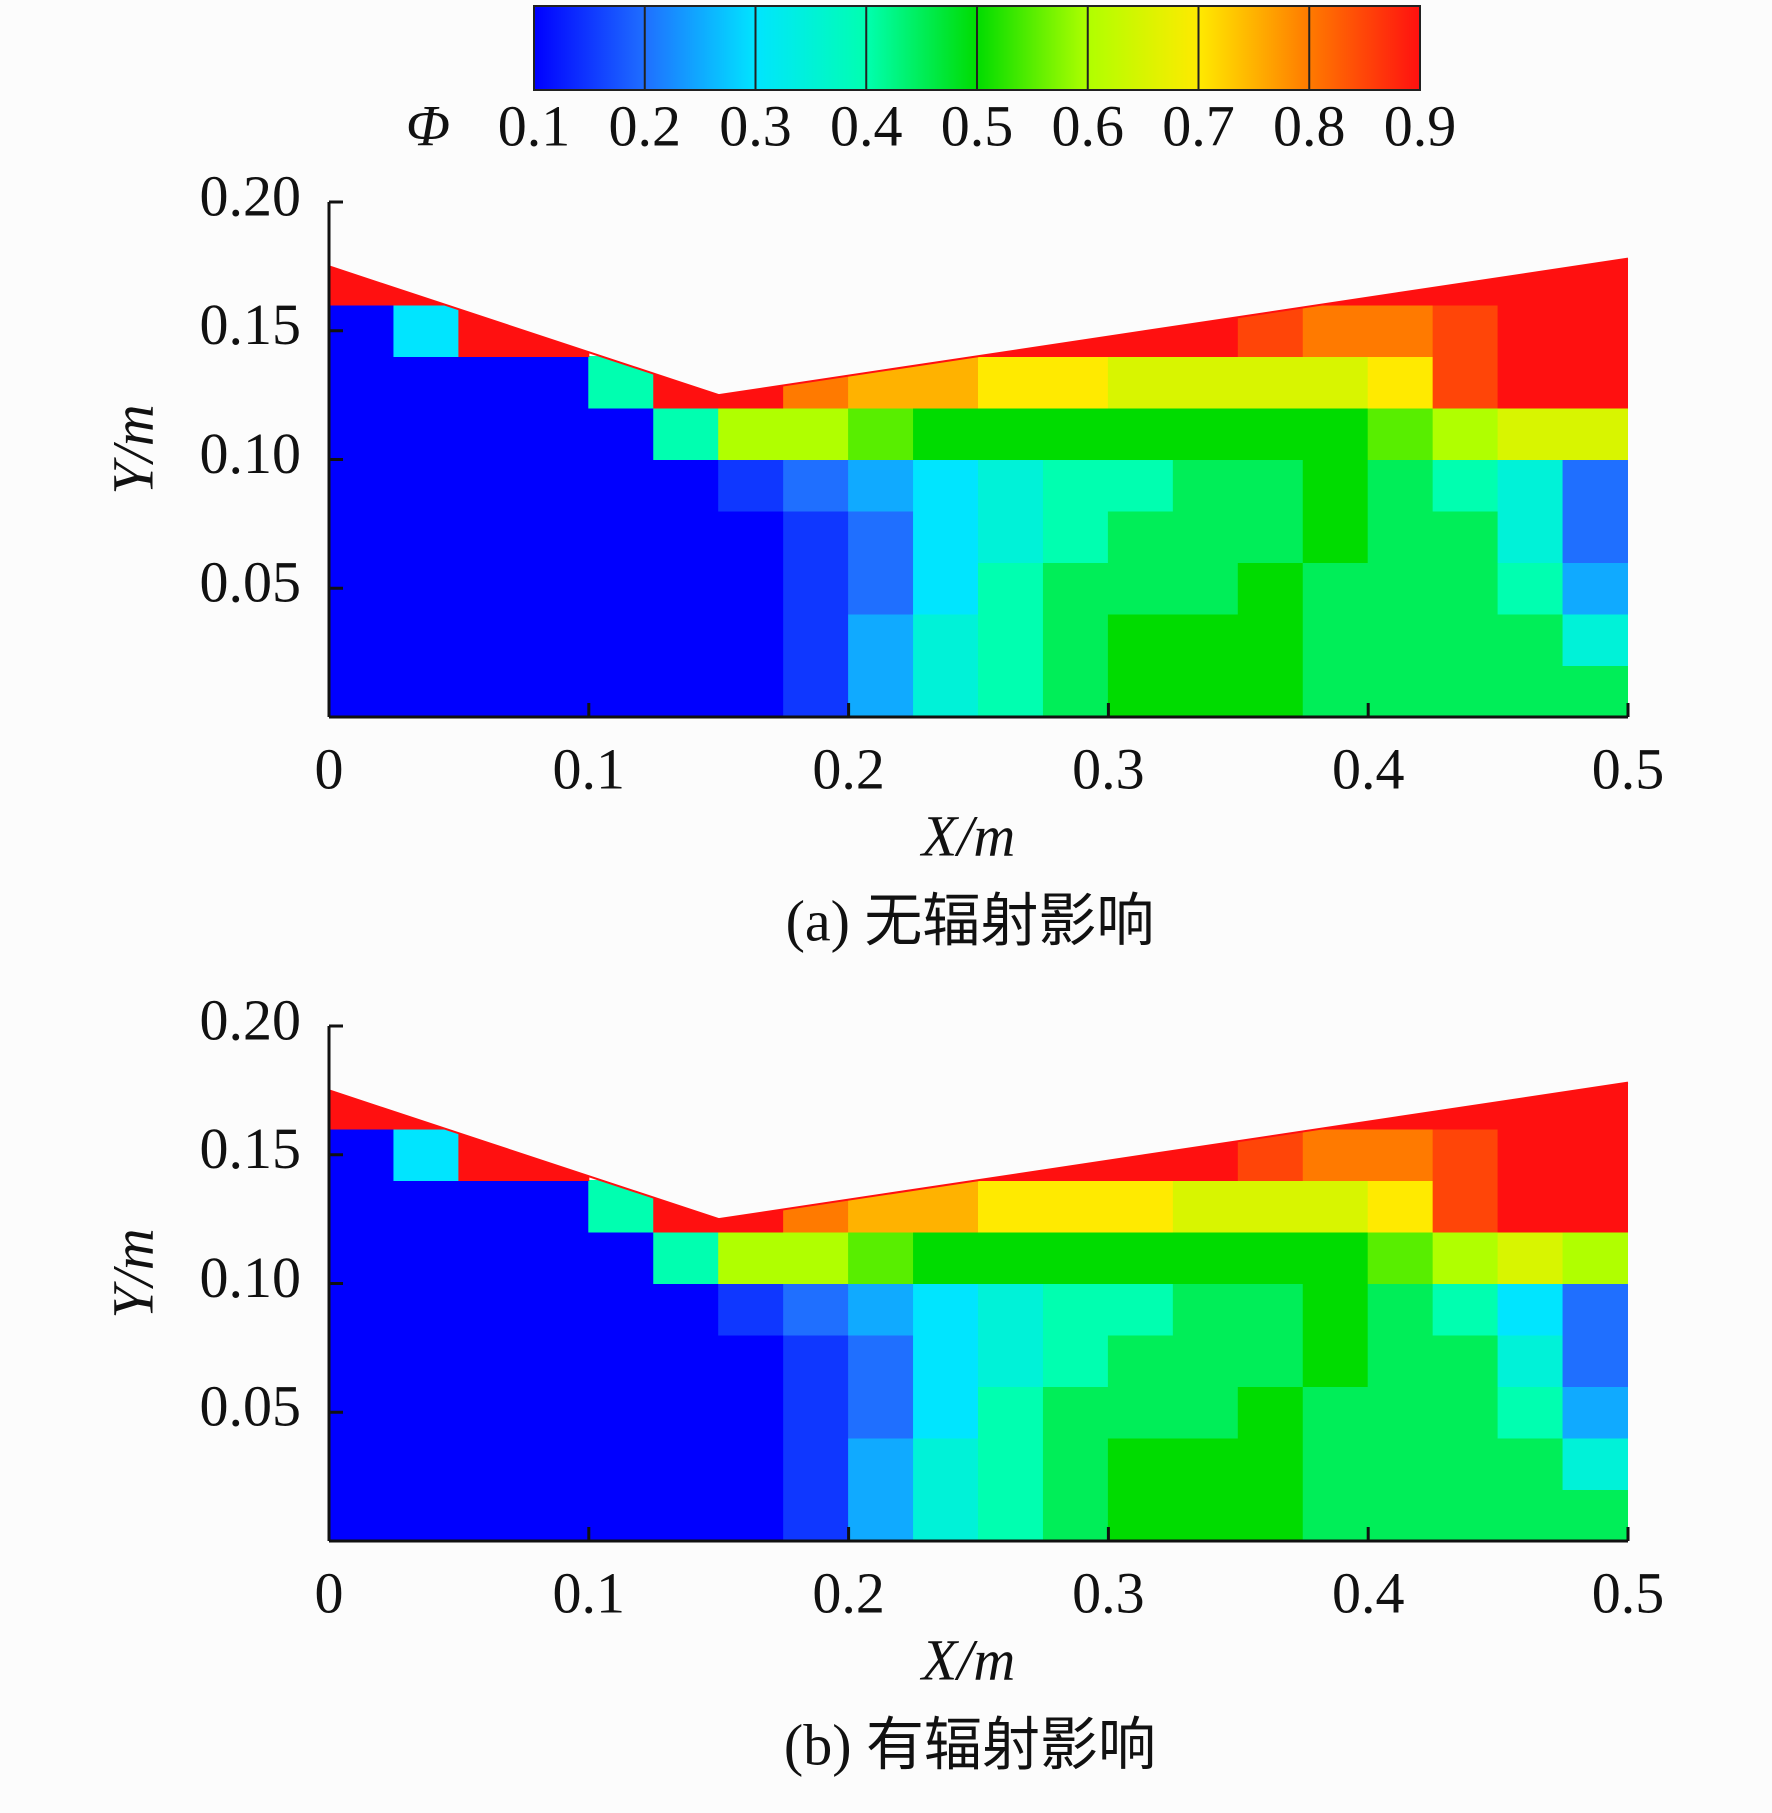 This screenshot has height=1813, width=1772. Describe the element at coordinates (1628, 768) in the screenshot. I see `x-tick-label: 0.5` at that location.